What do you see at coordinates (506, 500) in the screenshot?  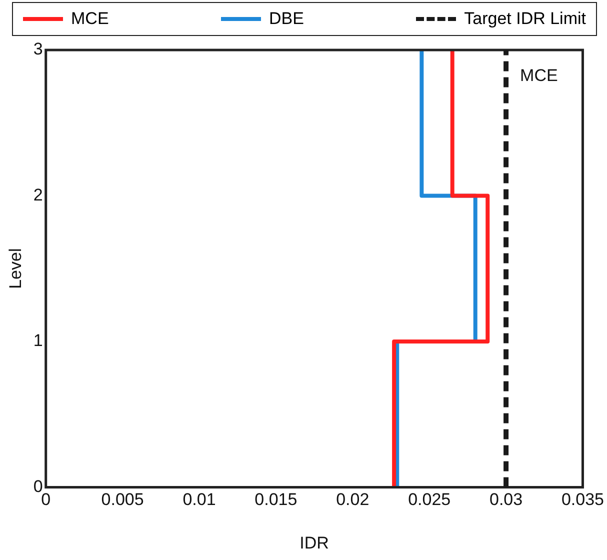 I see `x-tick-label: 0.03` at bounding box center [506, 500].